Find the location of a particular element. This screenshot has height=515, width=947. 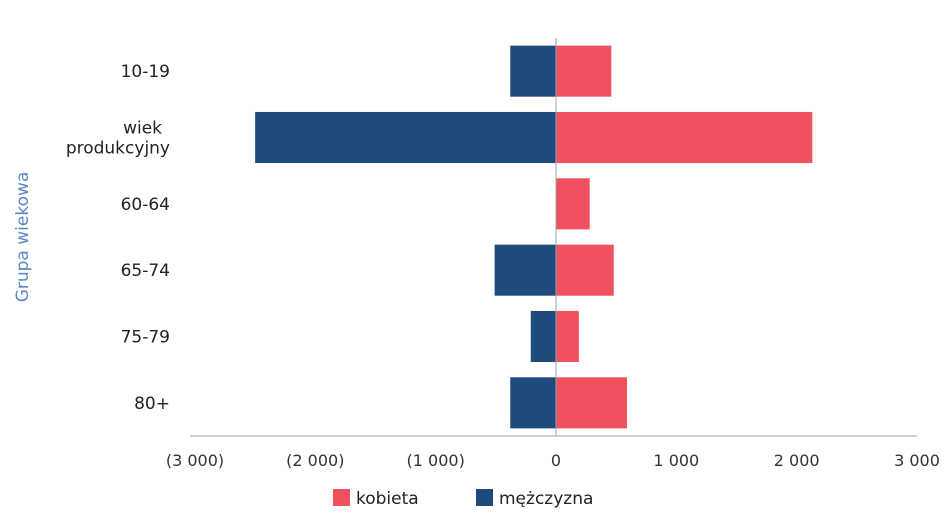

x-tick-label: 0 is located at coordinates (556, 460).